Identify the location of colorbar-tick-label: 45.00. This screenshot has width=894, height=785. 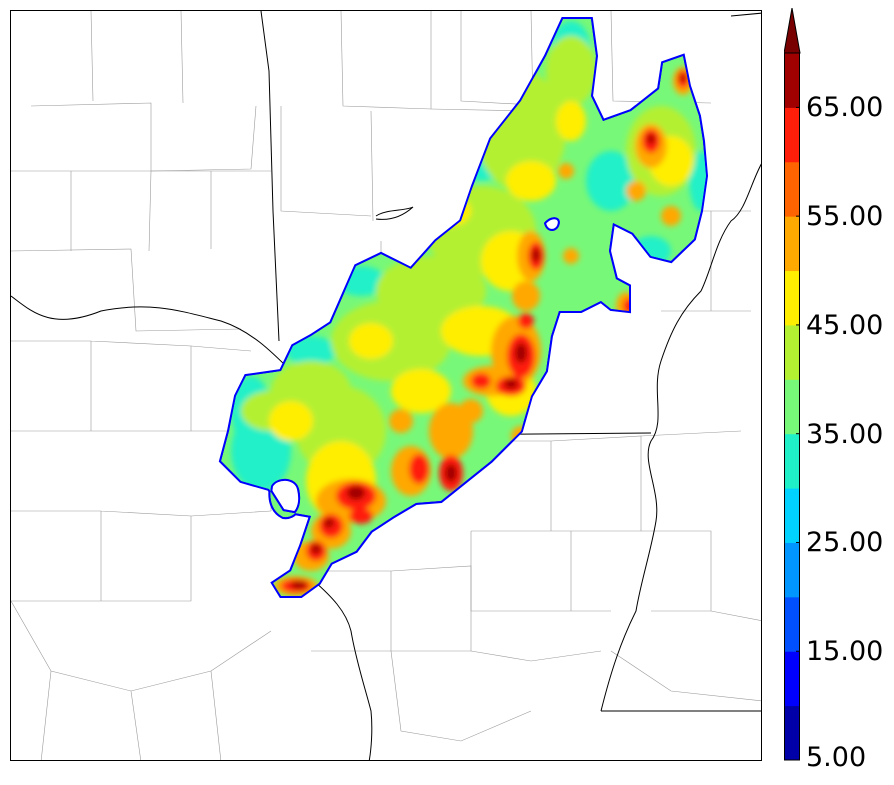
(845, 325).